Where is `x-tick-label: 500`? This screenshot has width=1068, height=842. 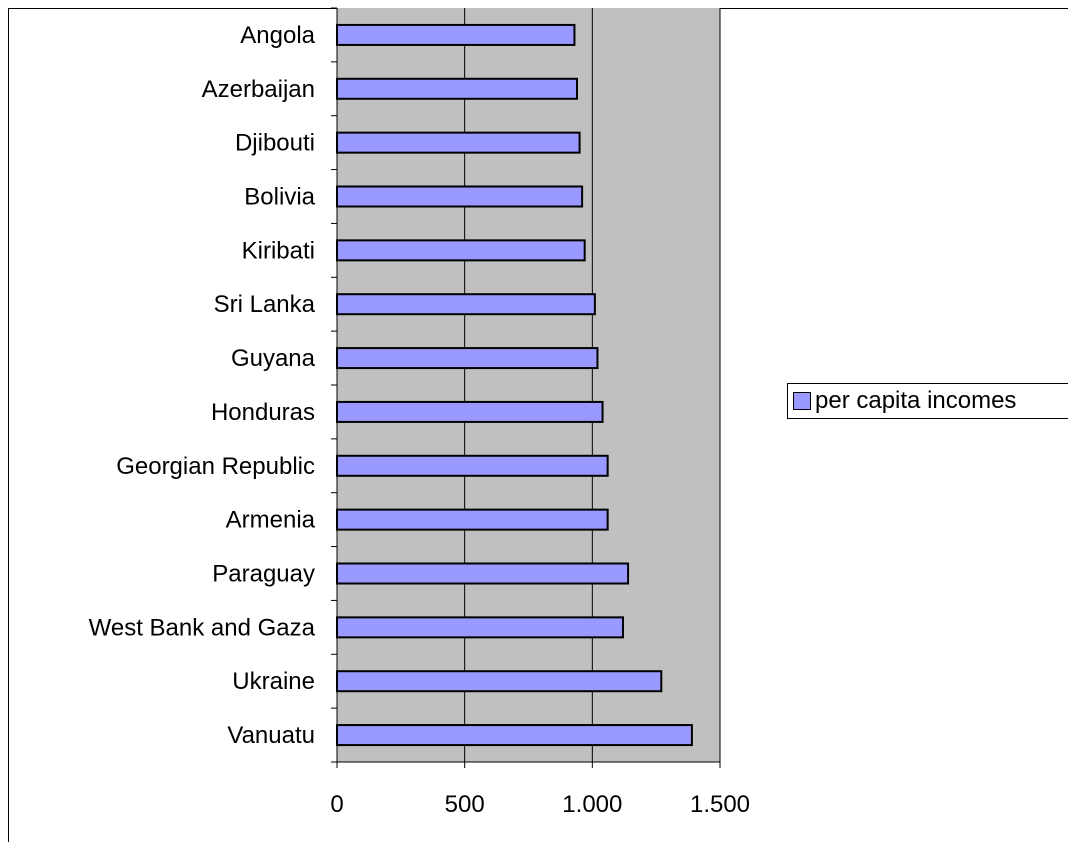 x-tick-label: 500 is located at coordinates (465, 804).